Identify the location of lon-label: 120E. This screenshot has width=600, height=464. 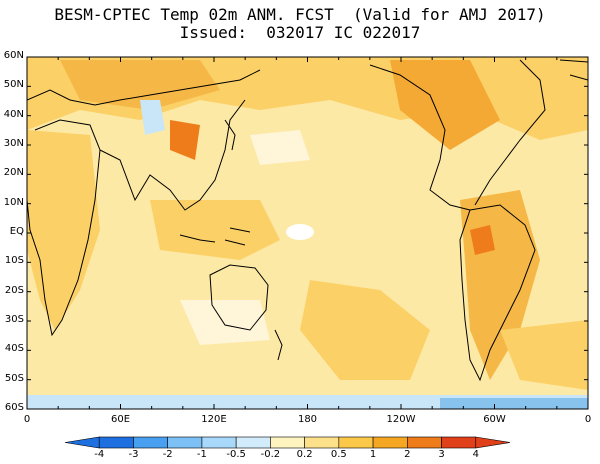
(214, 419).